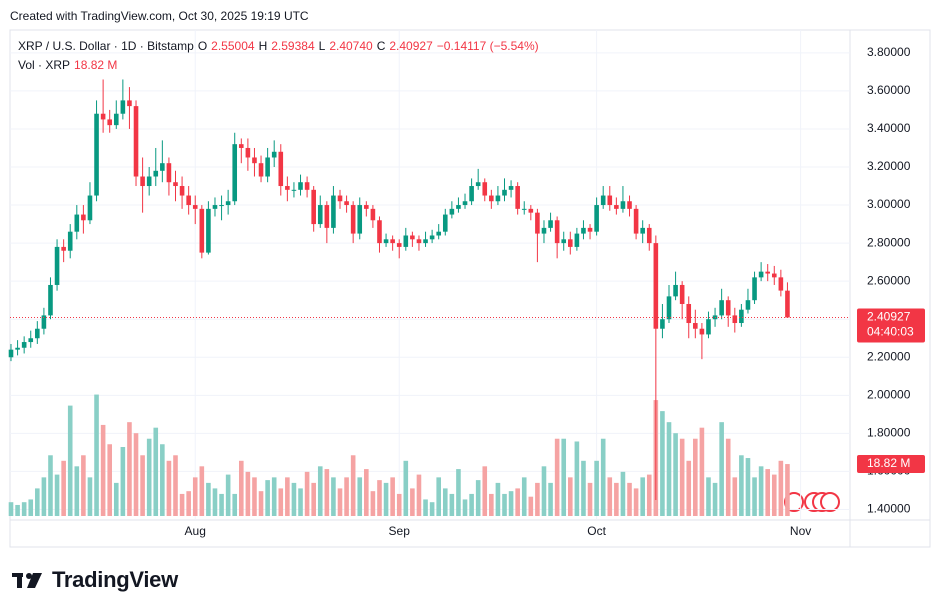  What do you see at coordinates (889, 509) in the screenshot?
I see `y-tick-label: 1.40000` at bounding box center [889, 509].